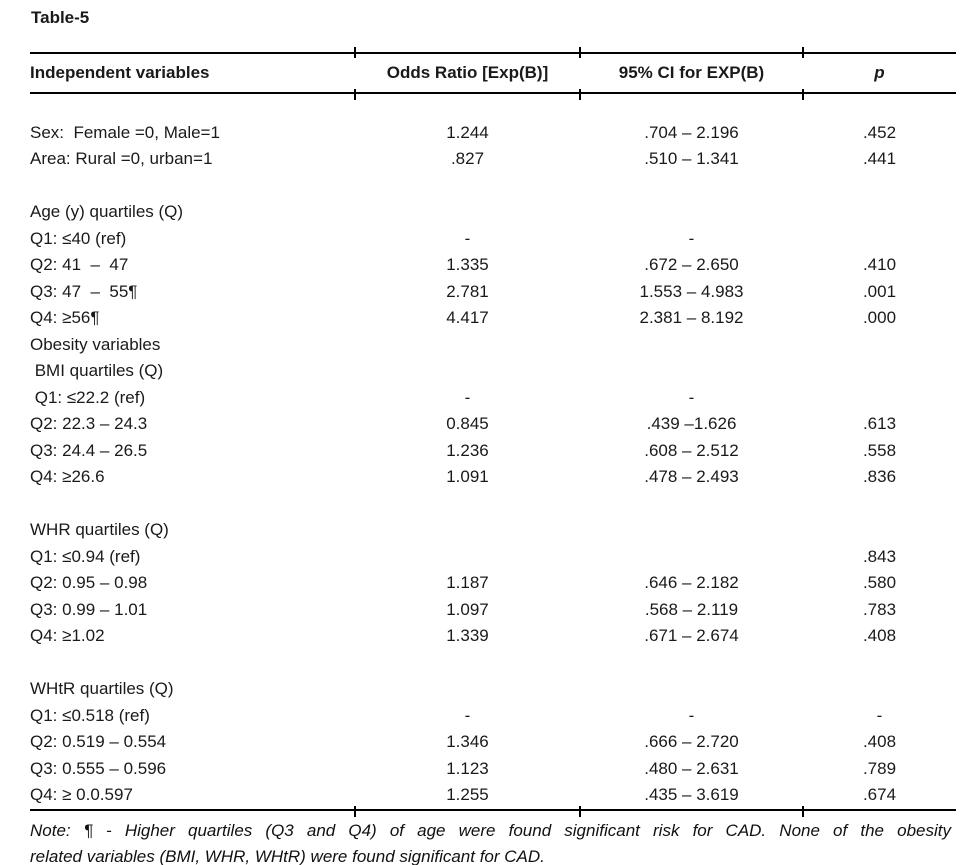  I want to click on cell-ci: .510 – 1.341, so click(691, 158).